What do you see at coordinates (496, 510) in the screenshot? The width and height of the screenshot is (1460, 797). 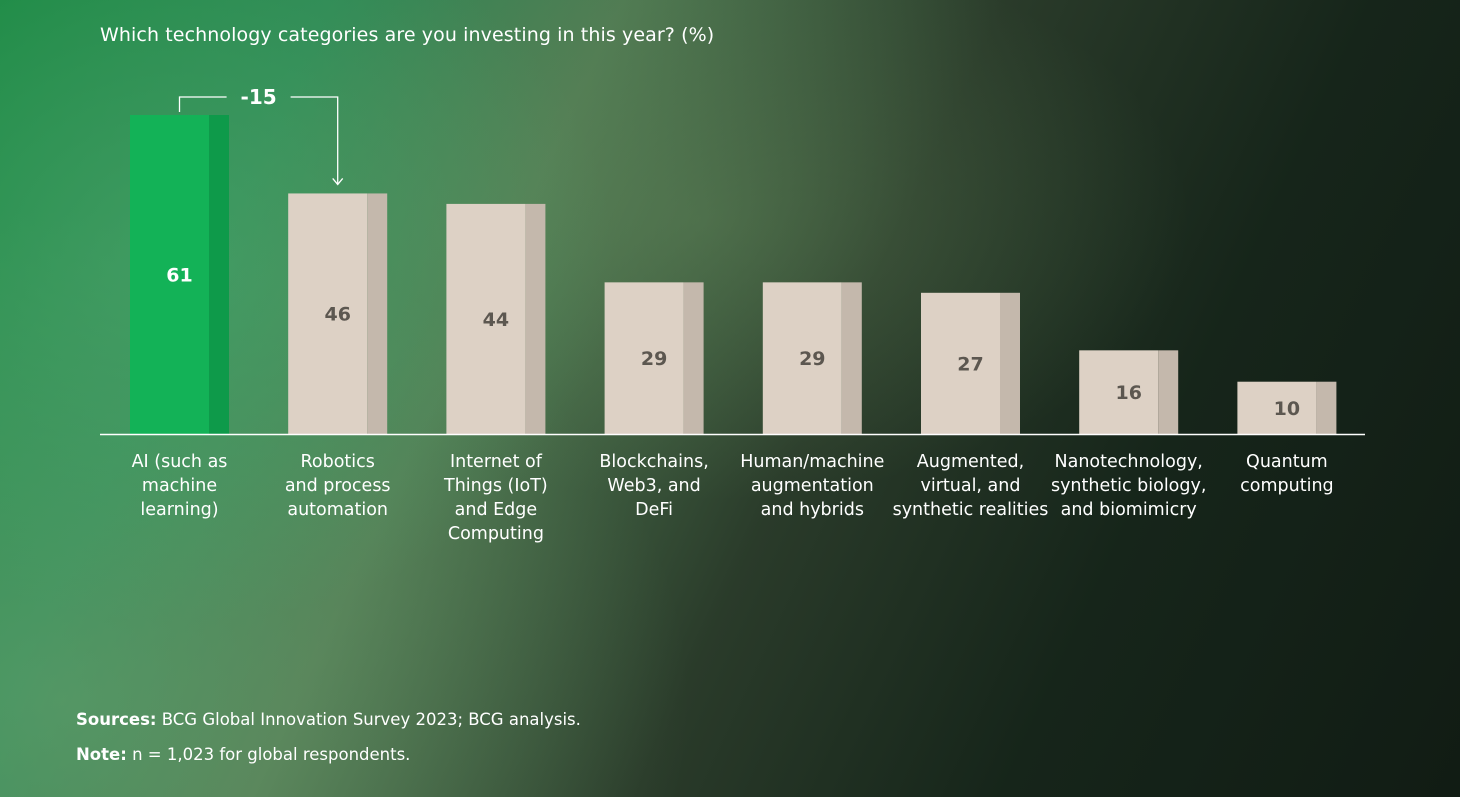 I see `category-label-2-2: and Edge` at bounding box center [496, 510].